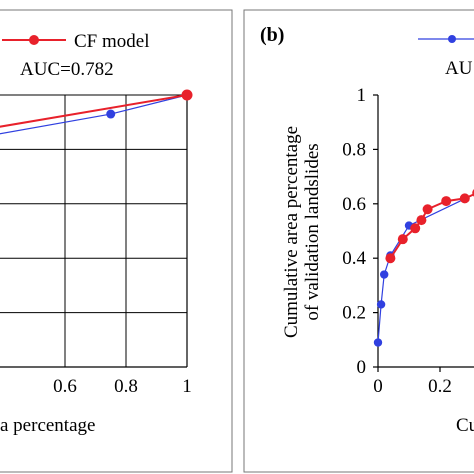  What do you see at coordinates (459, 68) in the screenshot?
I see `panel-b-legend-auc-fragment: AU` at bounding box center [459, 68].